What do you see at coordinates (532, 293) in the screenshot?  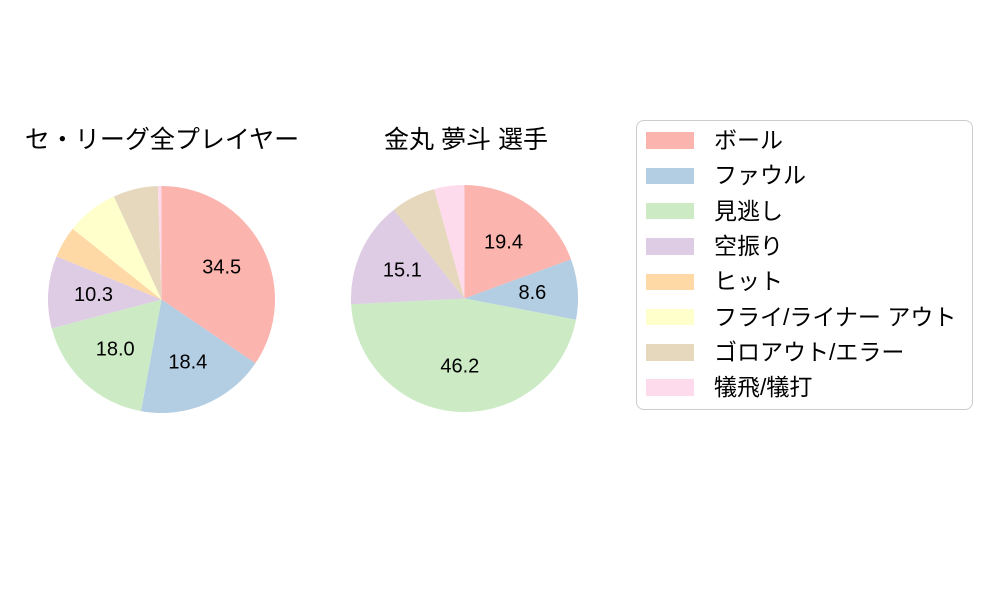 I see `pie-value-label-foul: 8.6` at bounding box center [532, 293].